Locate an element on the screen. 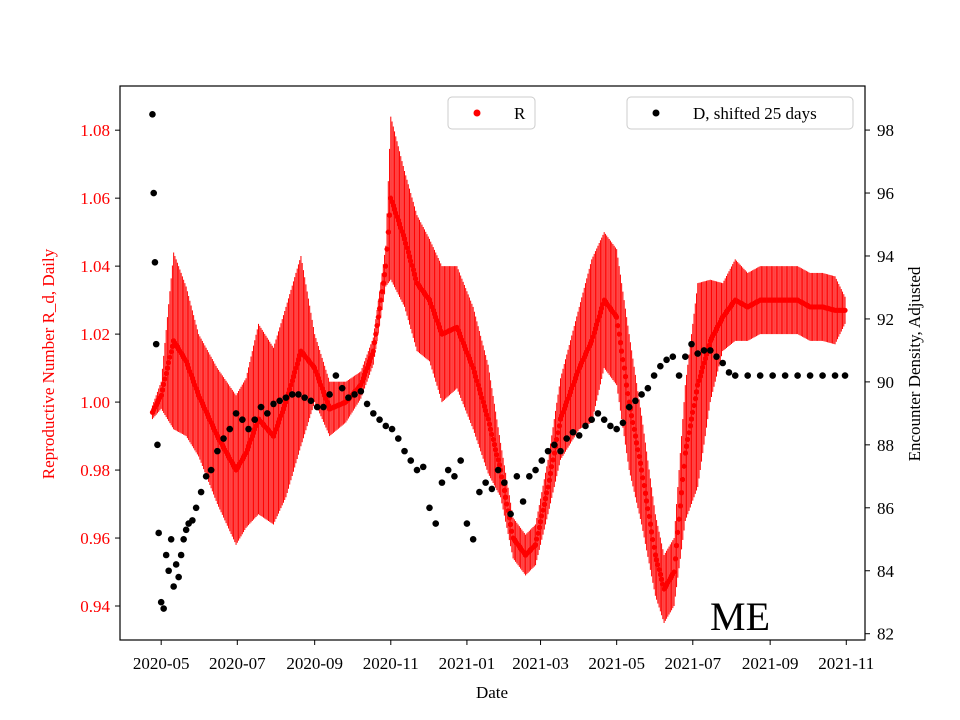 The width and height of the screenshot is (960, 720). y-left-tick-label: 1.02 is located at coordinates (95, 334).